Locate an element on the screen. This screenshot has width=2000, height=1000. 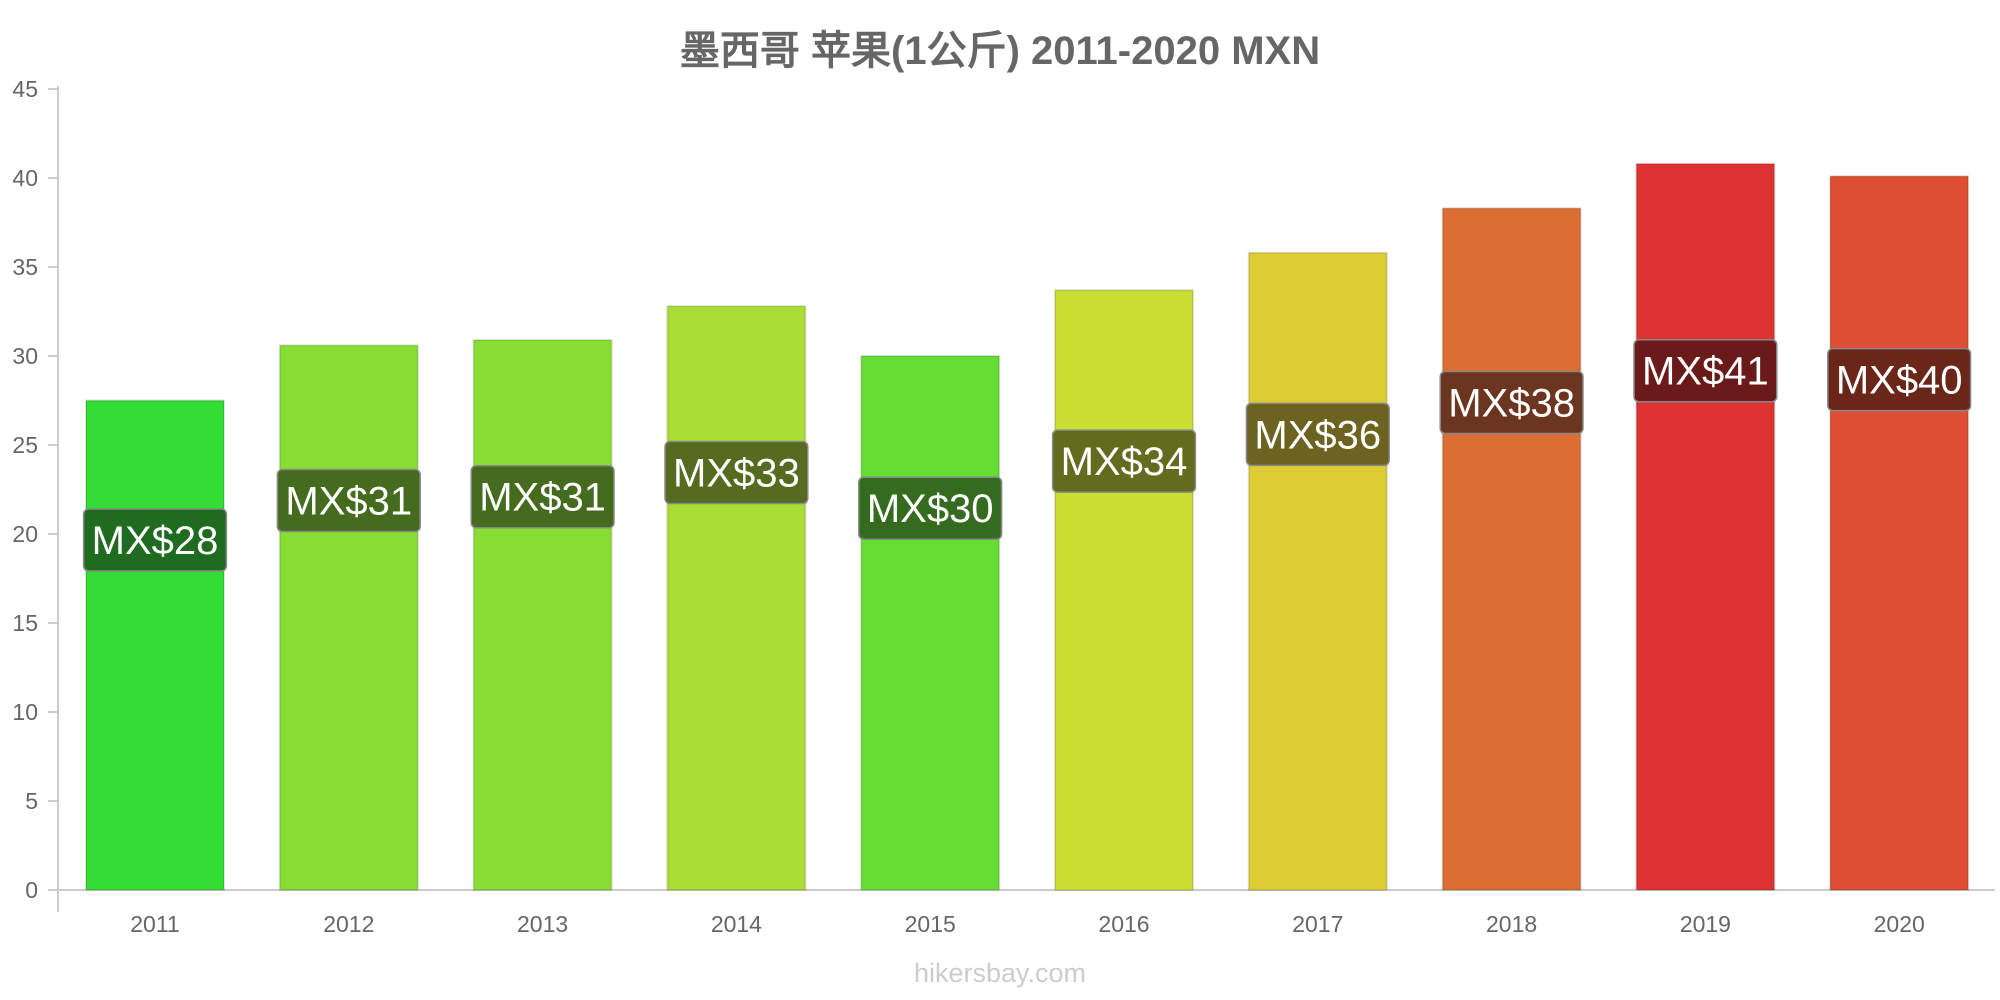
x-tick-label: 2020 is located at coordinates (1899, 924).